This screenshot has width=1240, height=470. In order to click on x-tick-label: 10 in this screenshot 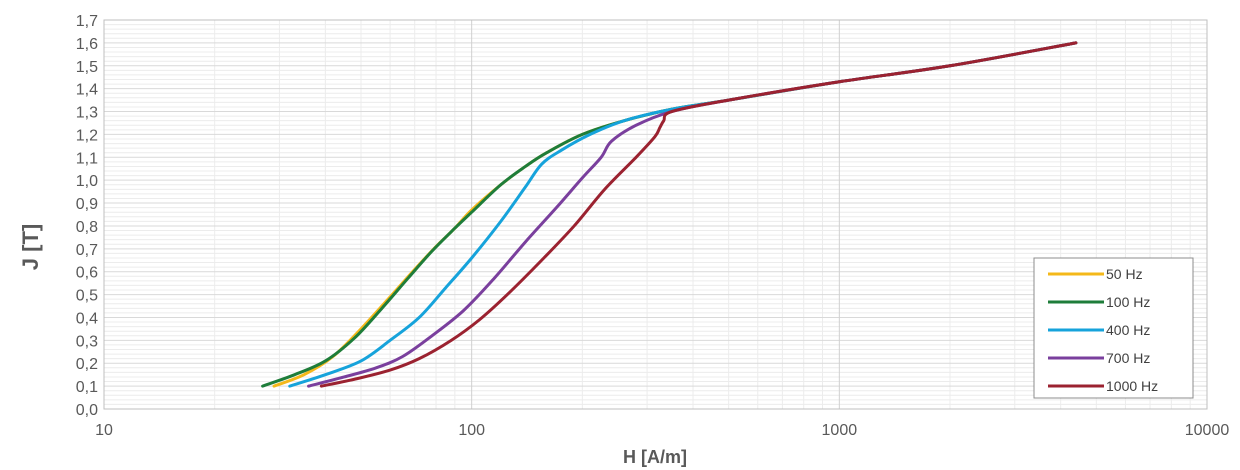, I will do `click(104, 430)`.